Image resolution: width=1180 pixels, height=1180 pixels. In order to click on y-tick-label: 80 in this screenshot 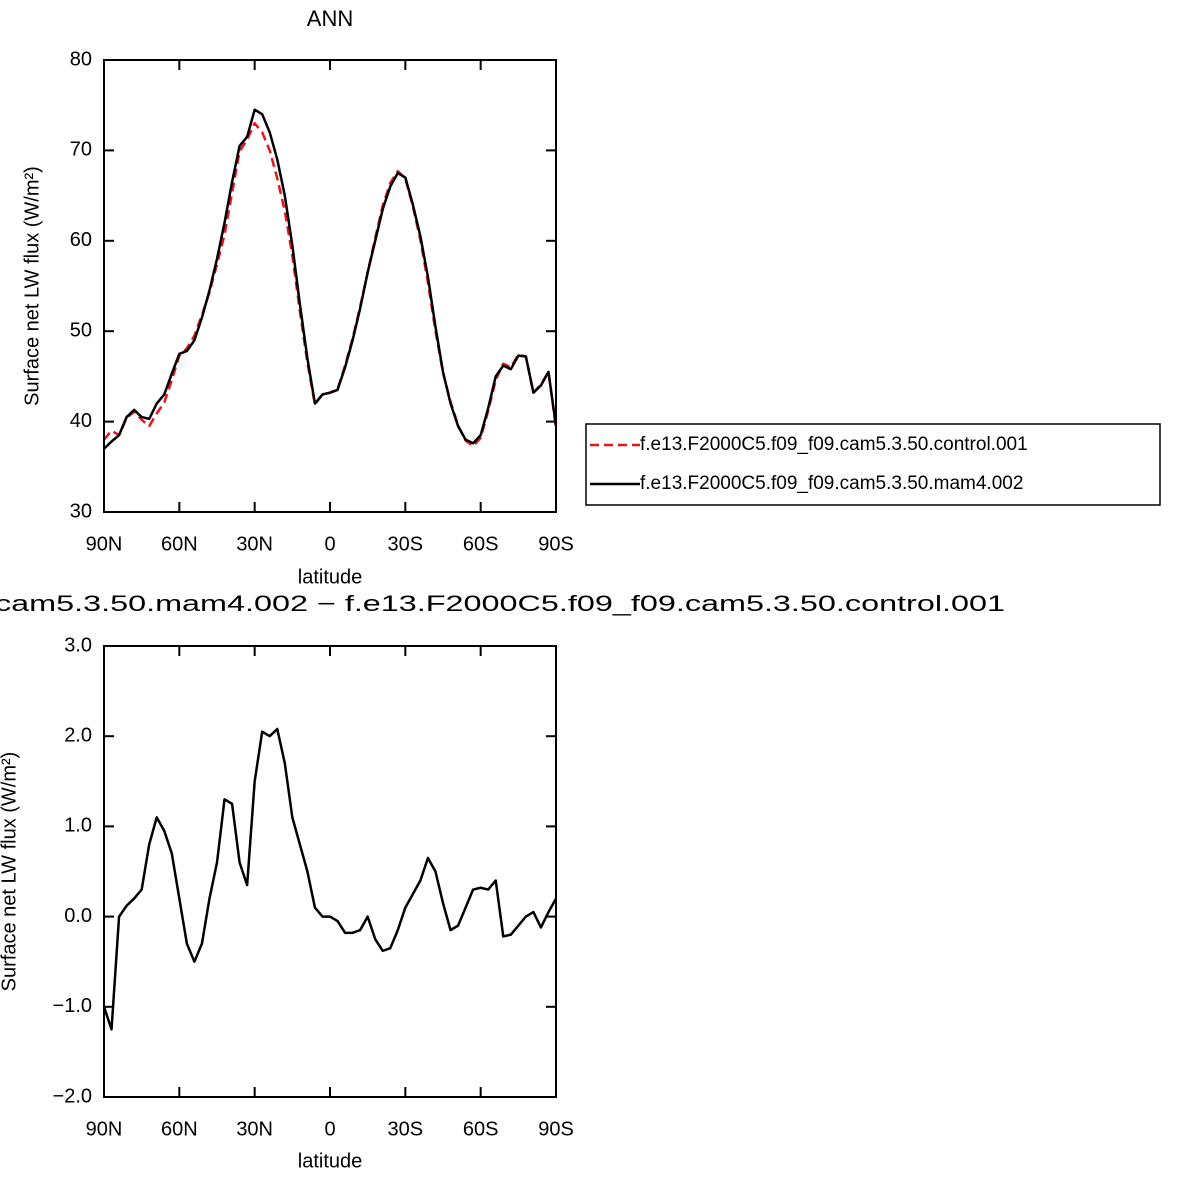, I will do `click(81, 59)`.